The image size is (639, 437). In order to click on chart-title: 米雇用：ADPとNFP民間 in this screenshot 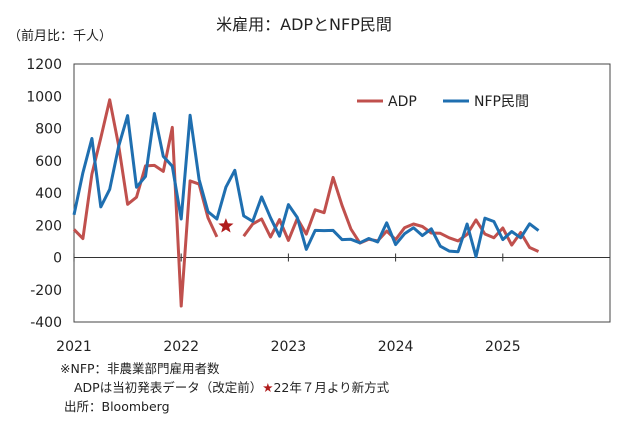, I will do `click(304, 24)`.